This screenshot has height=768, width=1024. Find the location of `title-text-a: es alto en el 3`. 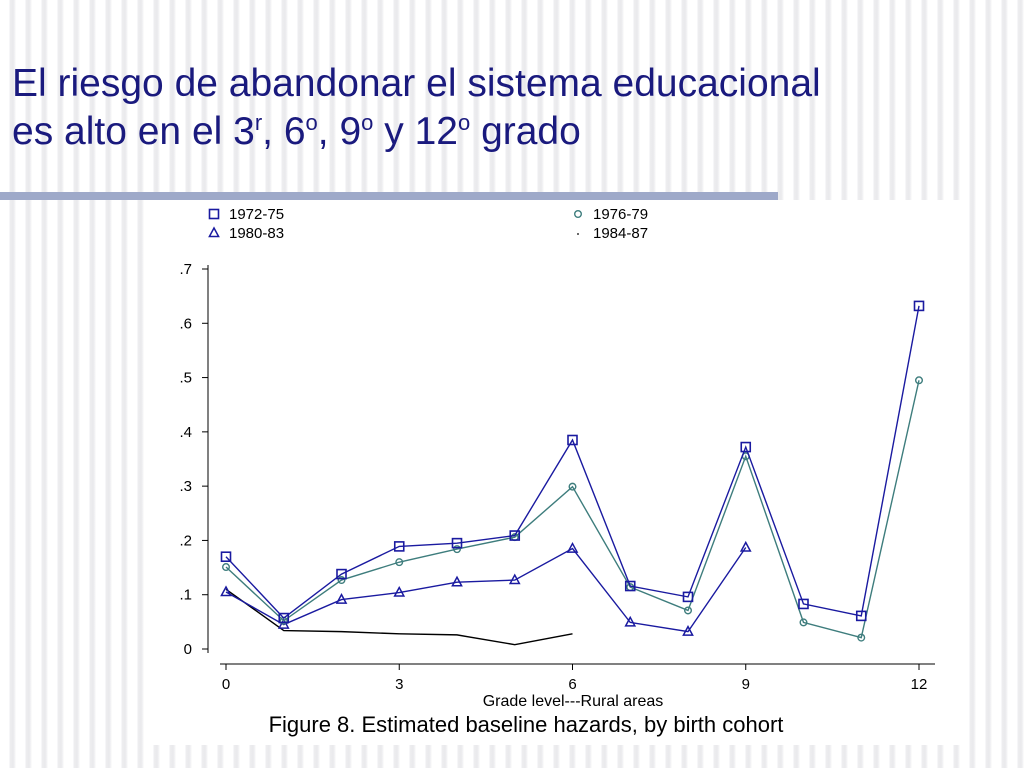

title-text-a: es alto en el 3 is located at coordinates (133, 131).